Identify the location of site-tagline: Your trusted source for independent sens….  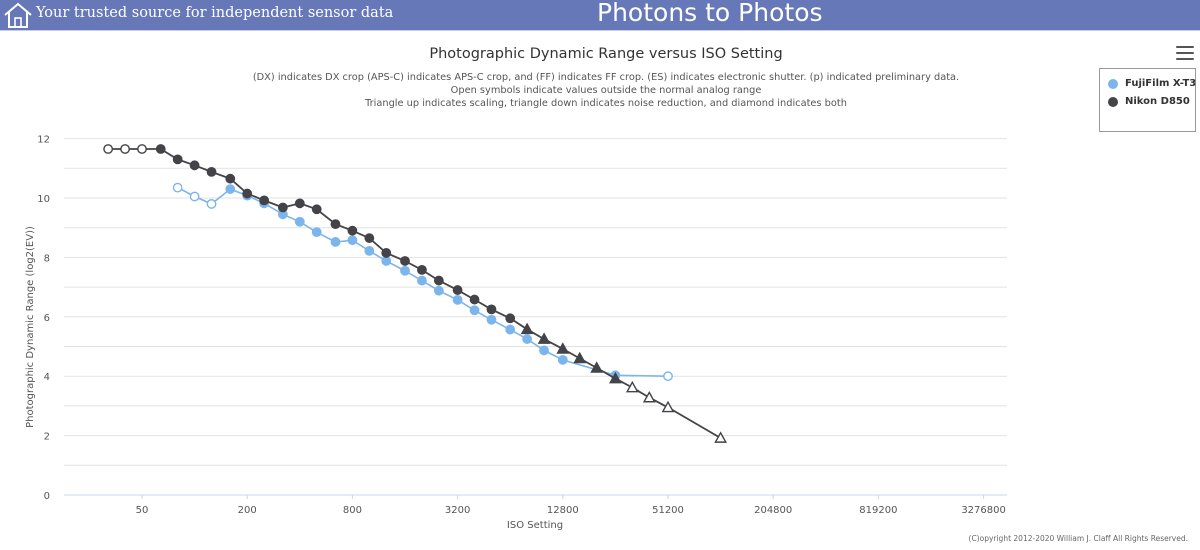
(215, 13).